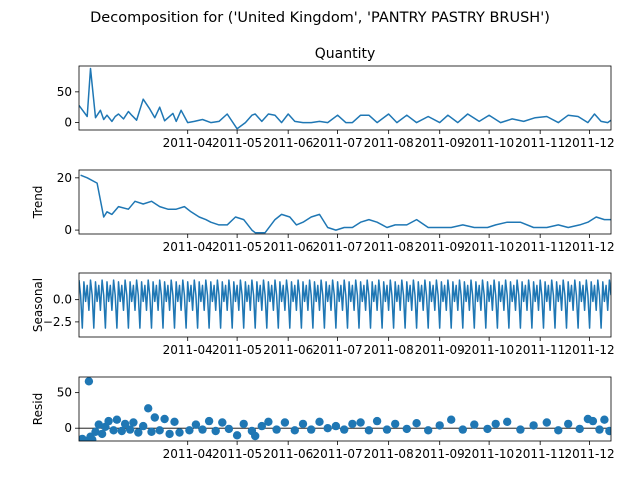 Image resolution: width=640 pixels, height=480 pixels. Describe the element at coordinates (38, 409) in the screenshot. I see `y-axis-label: Resid` at that location.